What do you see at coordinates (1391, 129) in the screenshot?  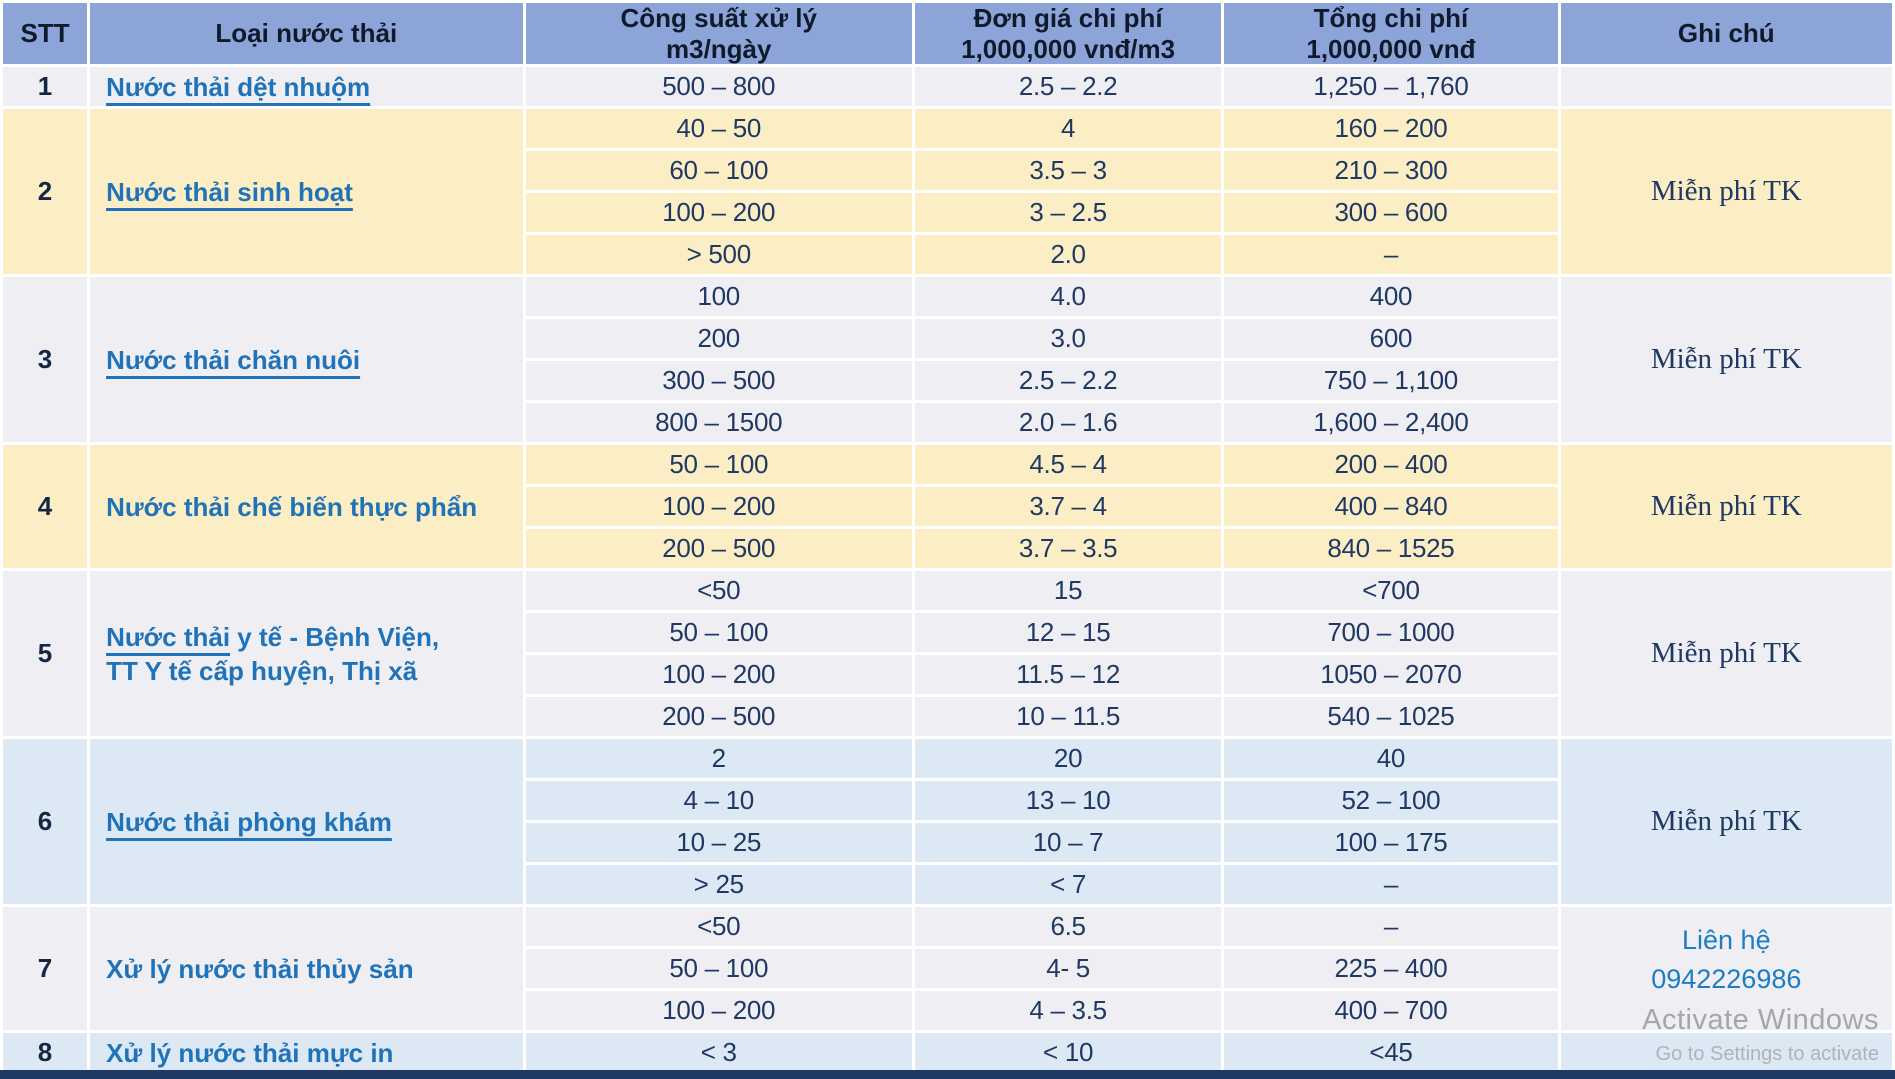 I see `total-cost-cell: 160 – 200` at bounding box center [1391, 129].